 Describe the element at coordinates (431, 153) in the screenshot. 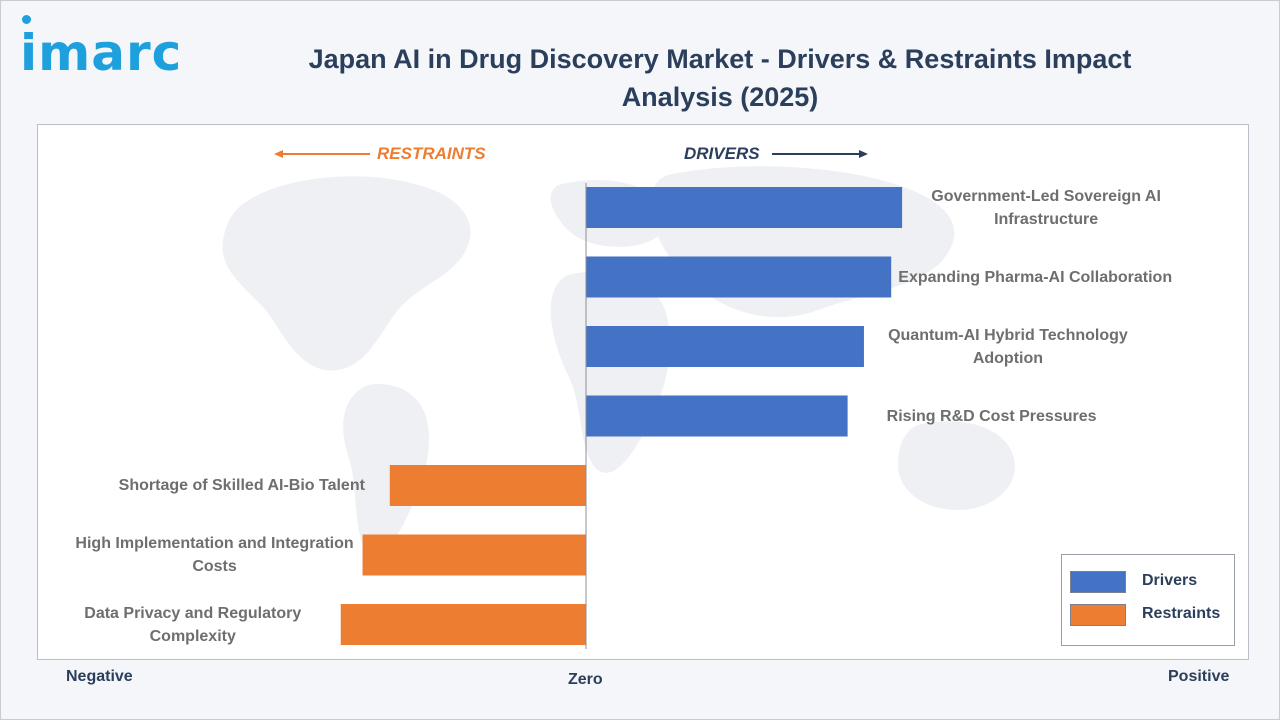

I see `restraints-direction-label: RESTRAINTS` at that location.